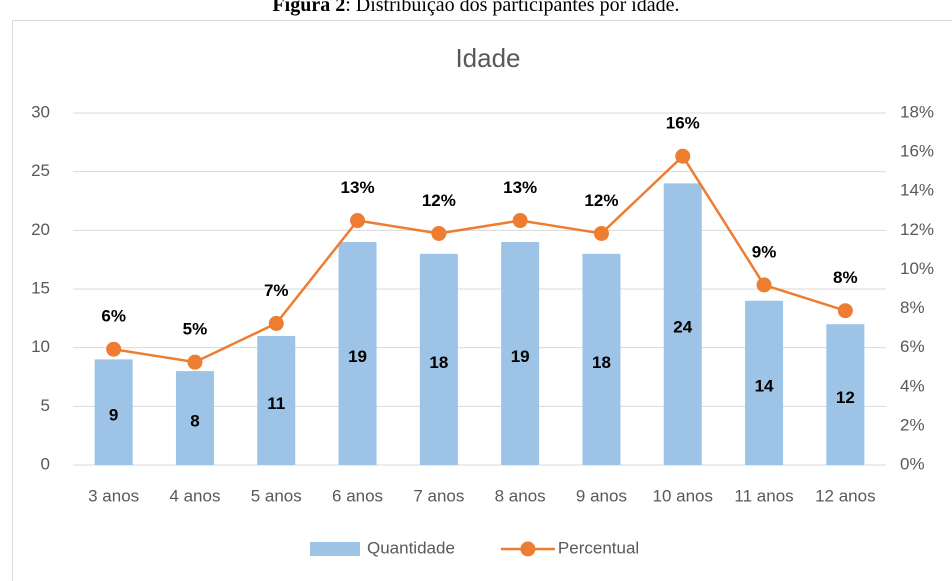 Image resolution: width=952 pixels, height=581 pixels. Describe the element at coordinates (764, 251) in the screenshot. I see `line-label: 9%` at that location.